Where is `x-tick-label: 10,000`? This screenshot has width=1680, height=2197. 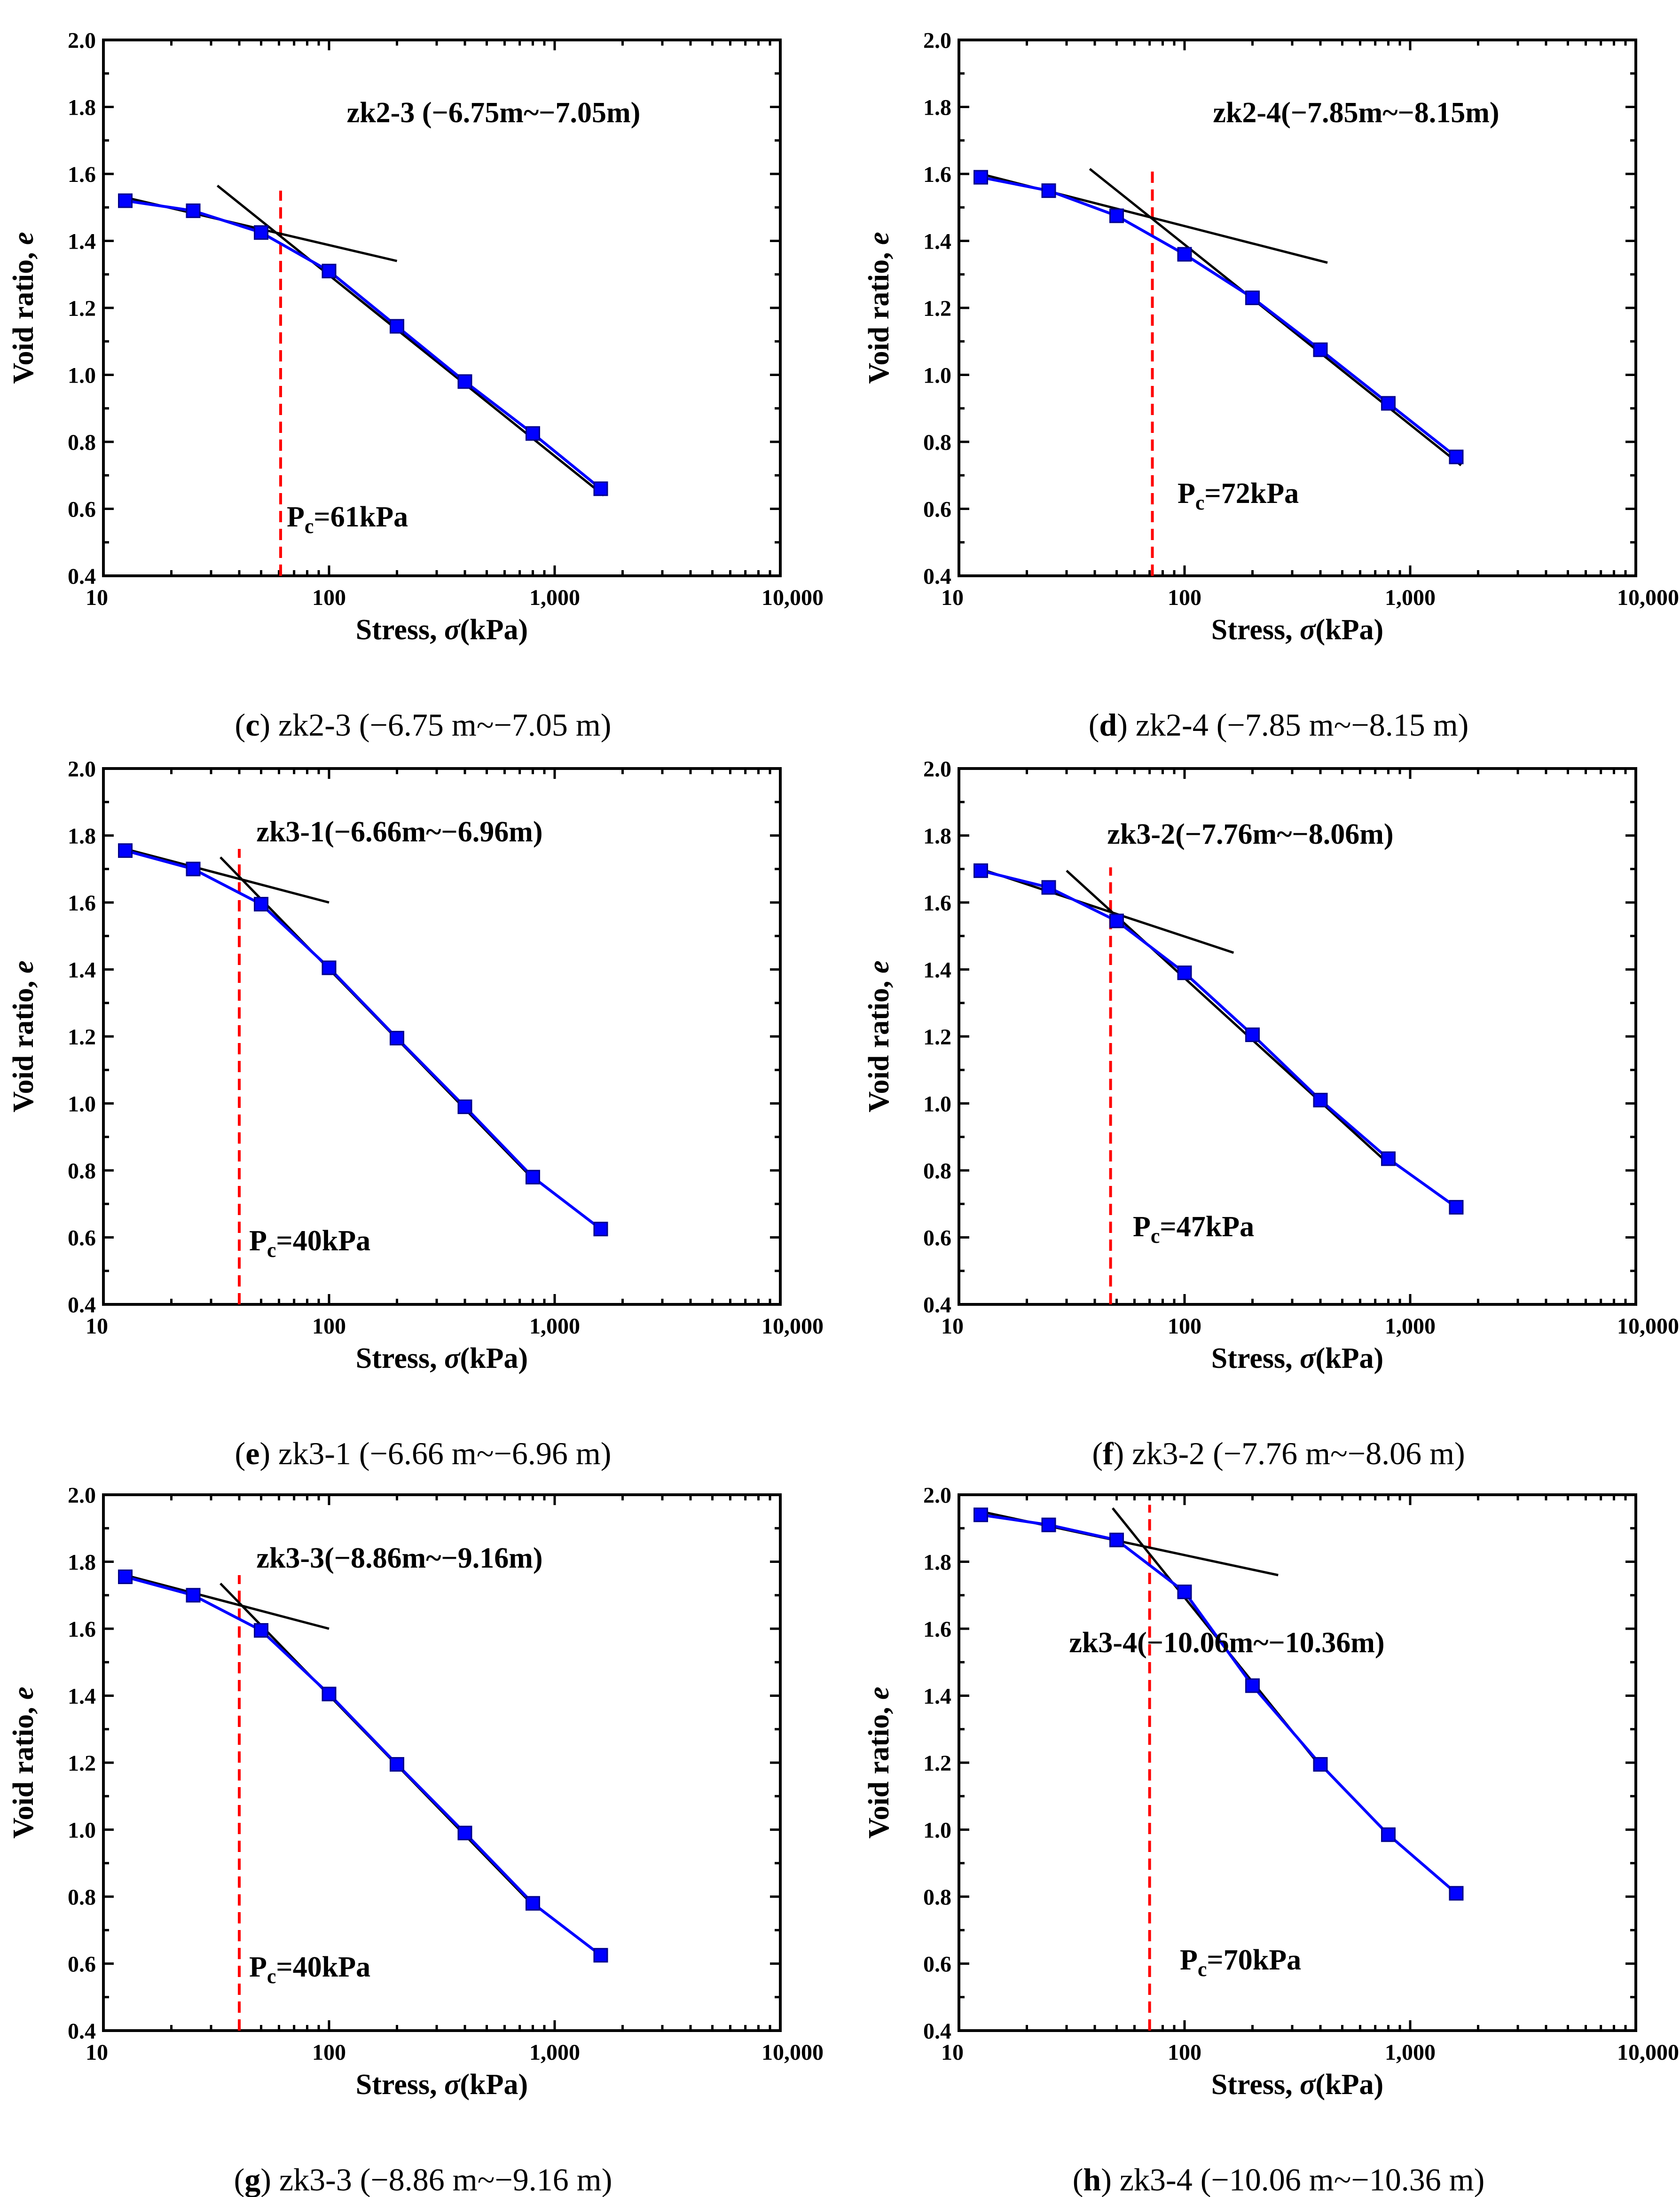
x-tick-label: 10,000 is located at coordinates (792, 597).